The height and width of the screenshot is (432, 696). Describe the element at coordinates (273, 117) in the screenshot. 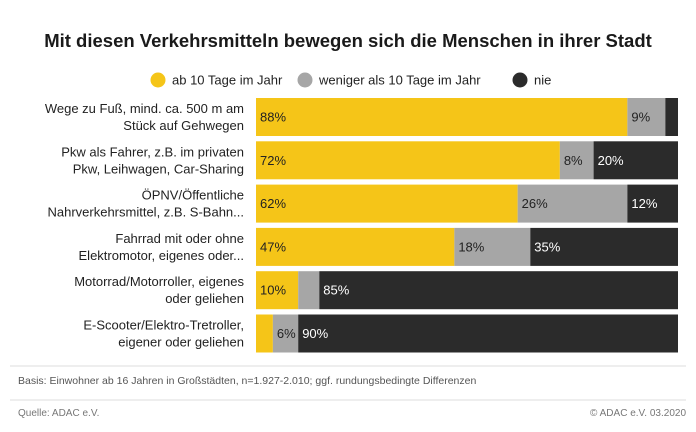

I see `data-label: 88%` at that location.